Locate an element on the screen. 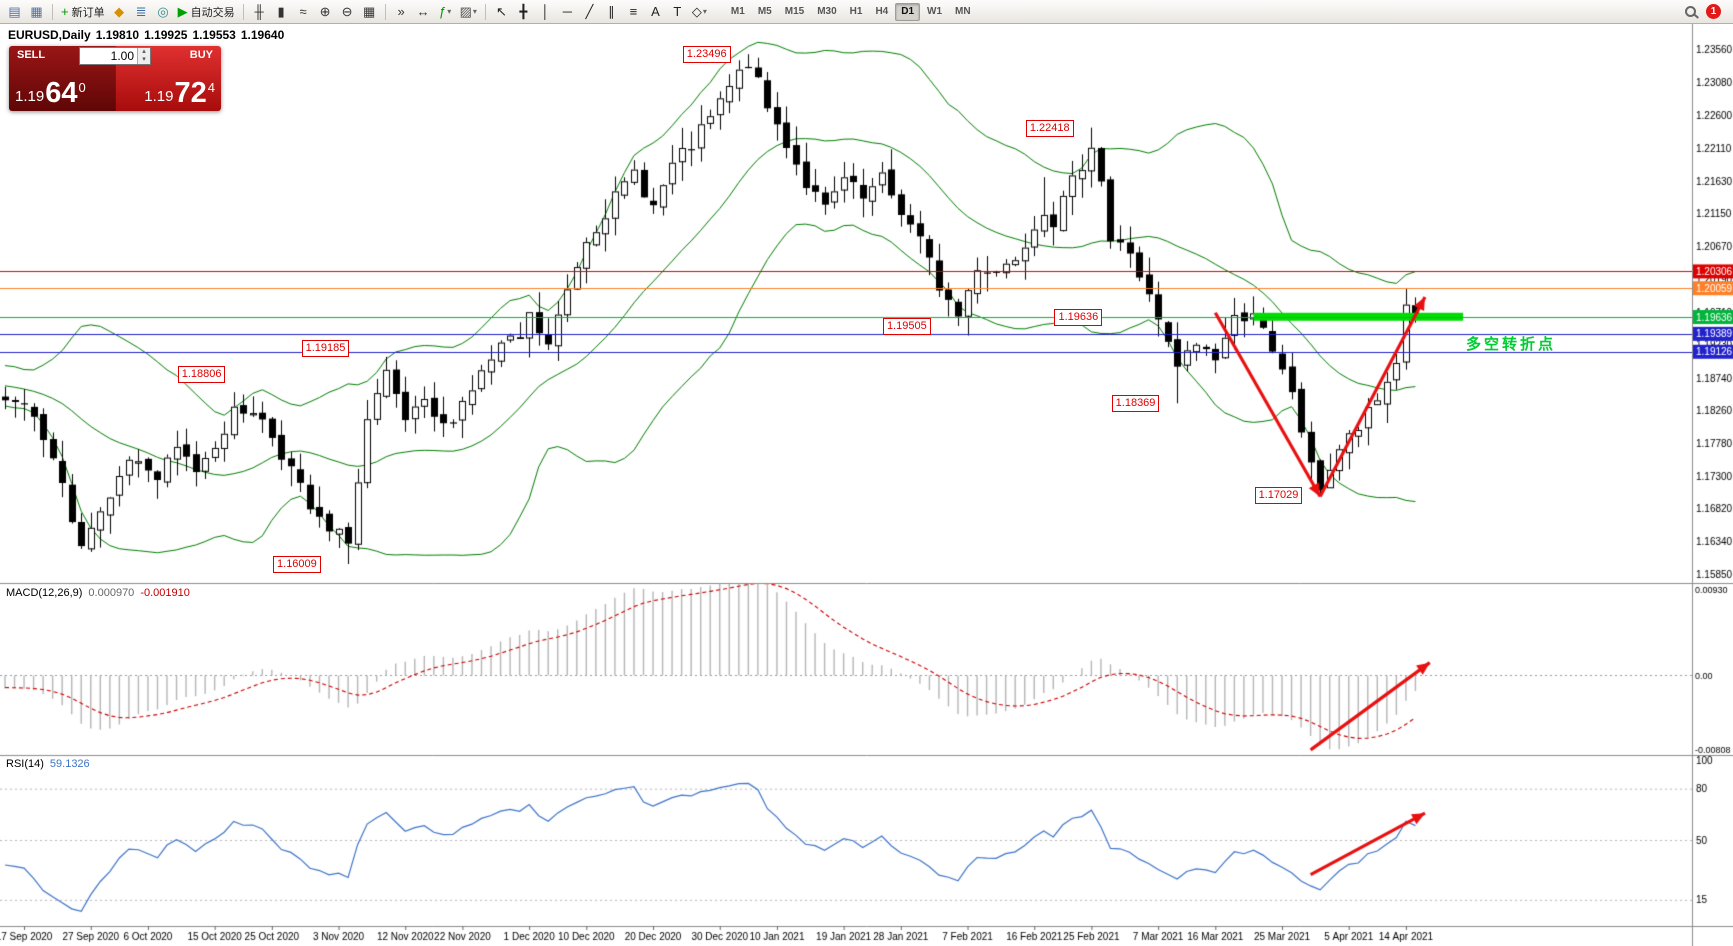 Image resolution: width=1733 pixels, height=946 pixels. ohlc-open: 1.19810 is located at coordinates (117, 35).